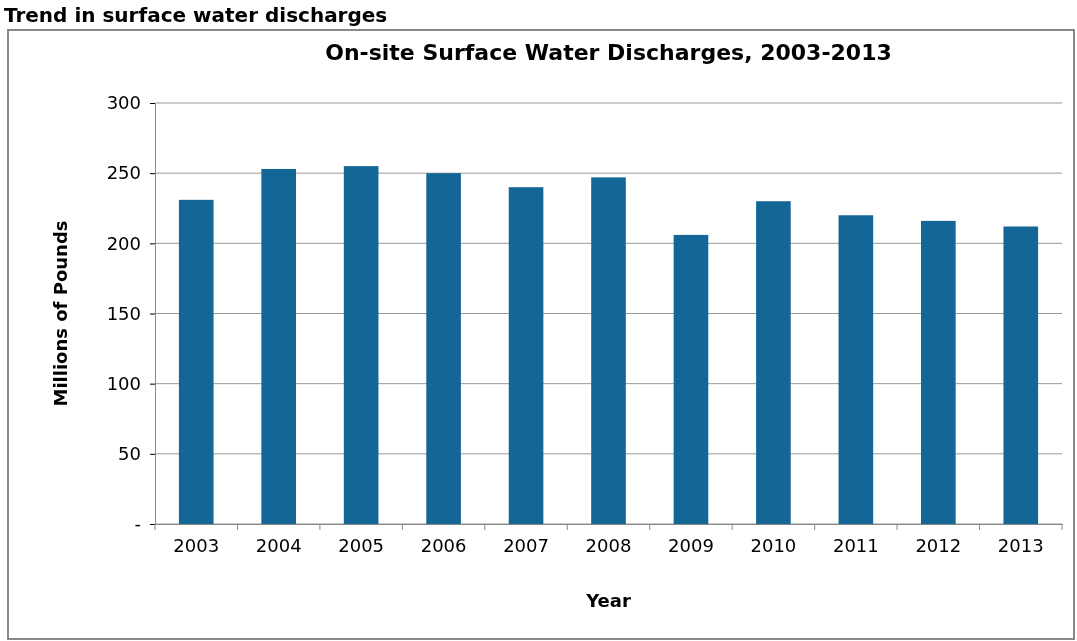 This screenshot has height=641, width=1077. Describe the element at coordinates (1020, 546) in the screenshot. I see `x-tick-label: 2013` at that location.